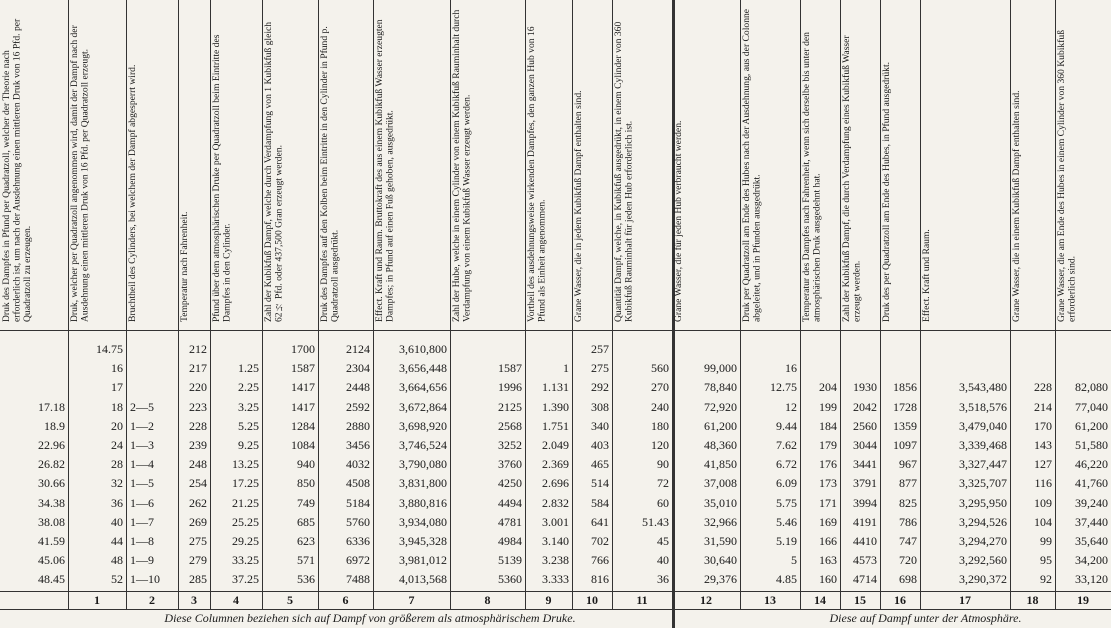 The height and width of the screenshot is (628, 1111). Describe the element at coordinates (660, 425) in the screenshot. I see `table-cell: 180` at that location.